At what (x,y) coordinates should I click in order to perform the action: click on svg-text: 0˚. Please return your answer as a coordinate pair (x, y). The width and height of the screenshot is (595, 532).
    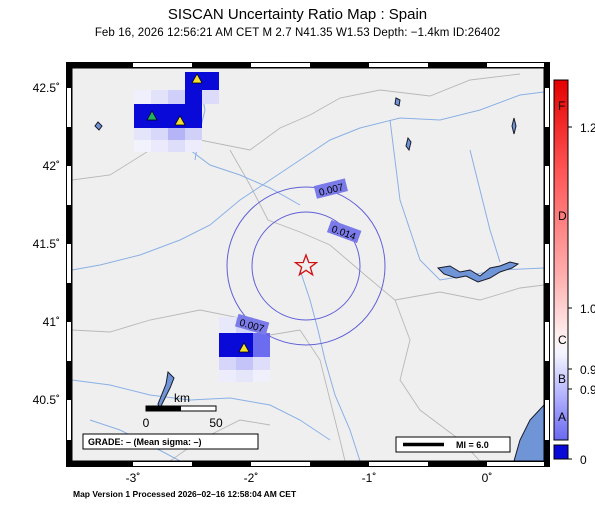
    Looking at the image, I should click on (487, 478).